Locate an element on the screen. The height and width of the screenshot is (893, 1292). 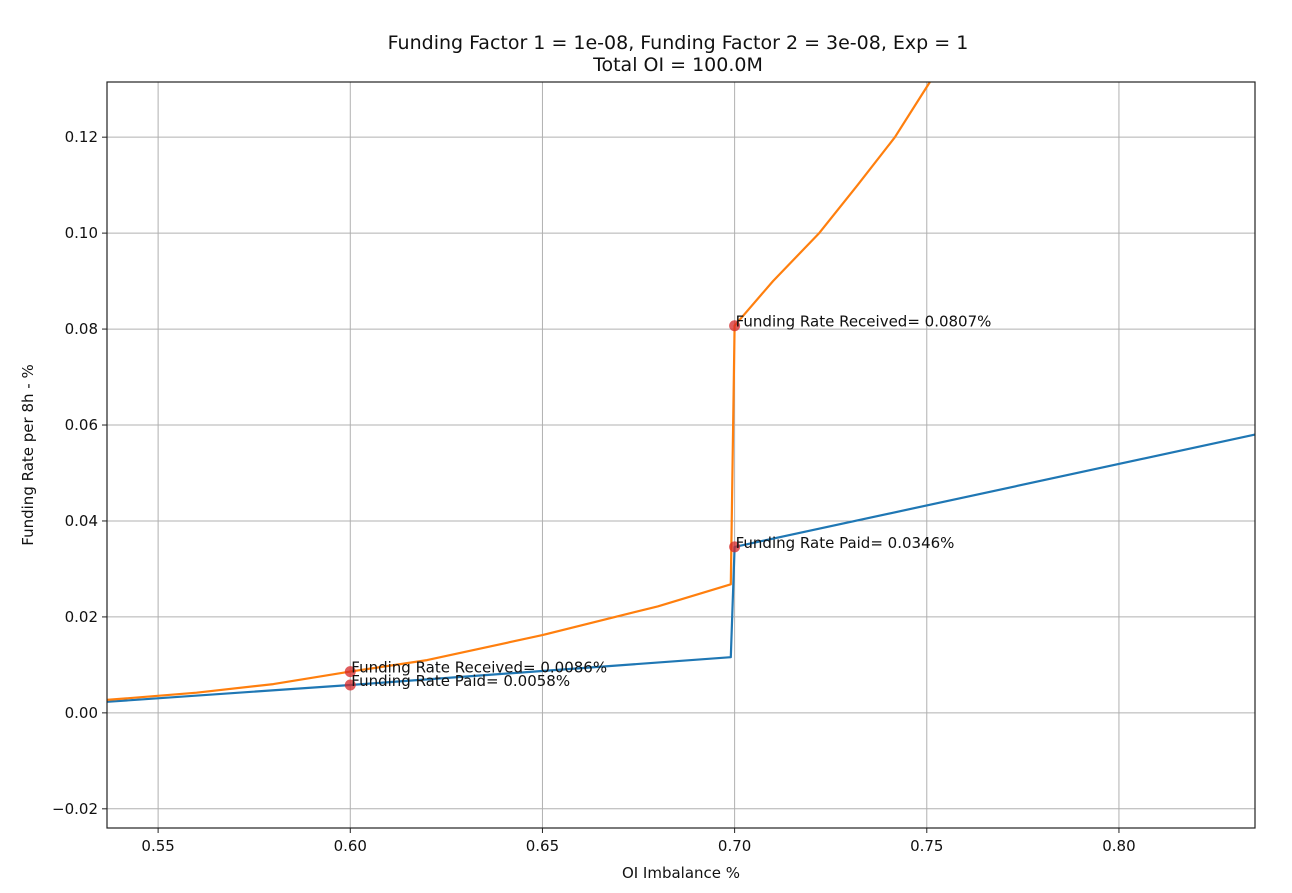
x-tick-label: 0.55 is located at coordinates (157, 846).